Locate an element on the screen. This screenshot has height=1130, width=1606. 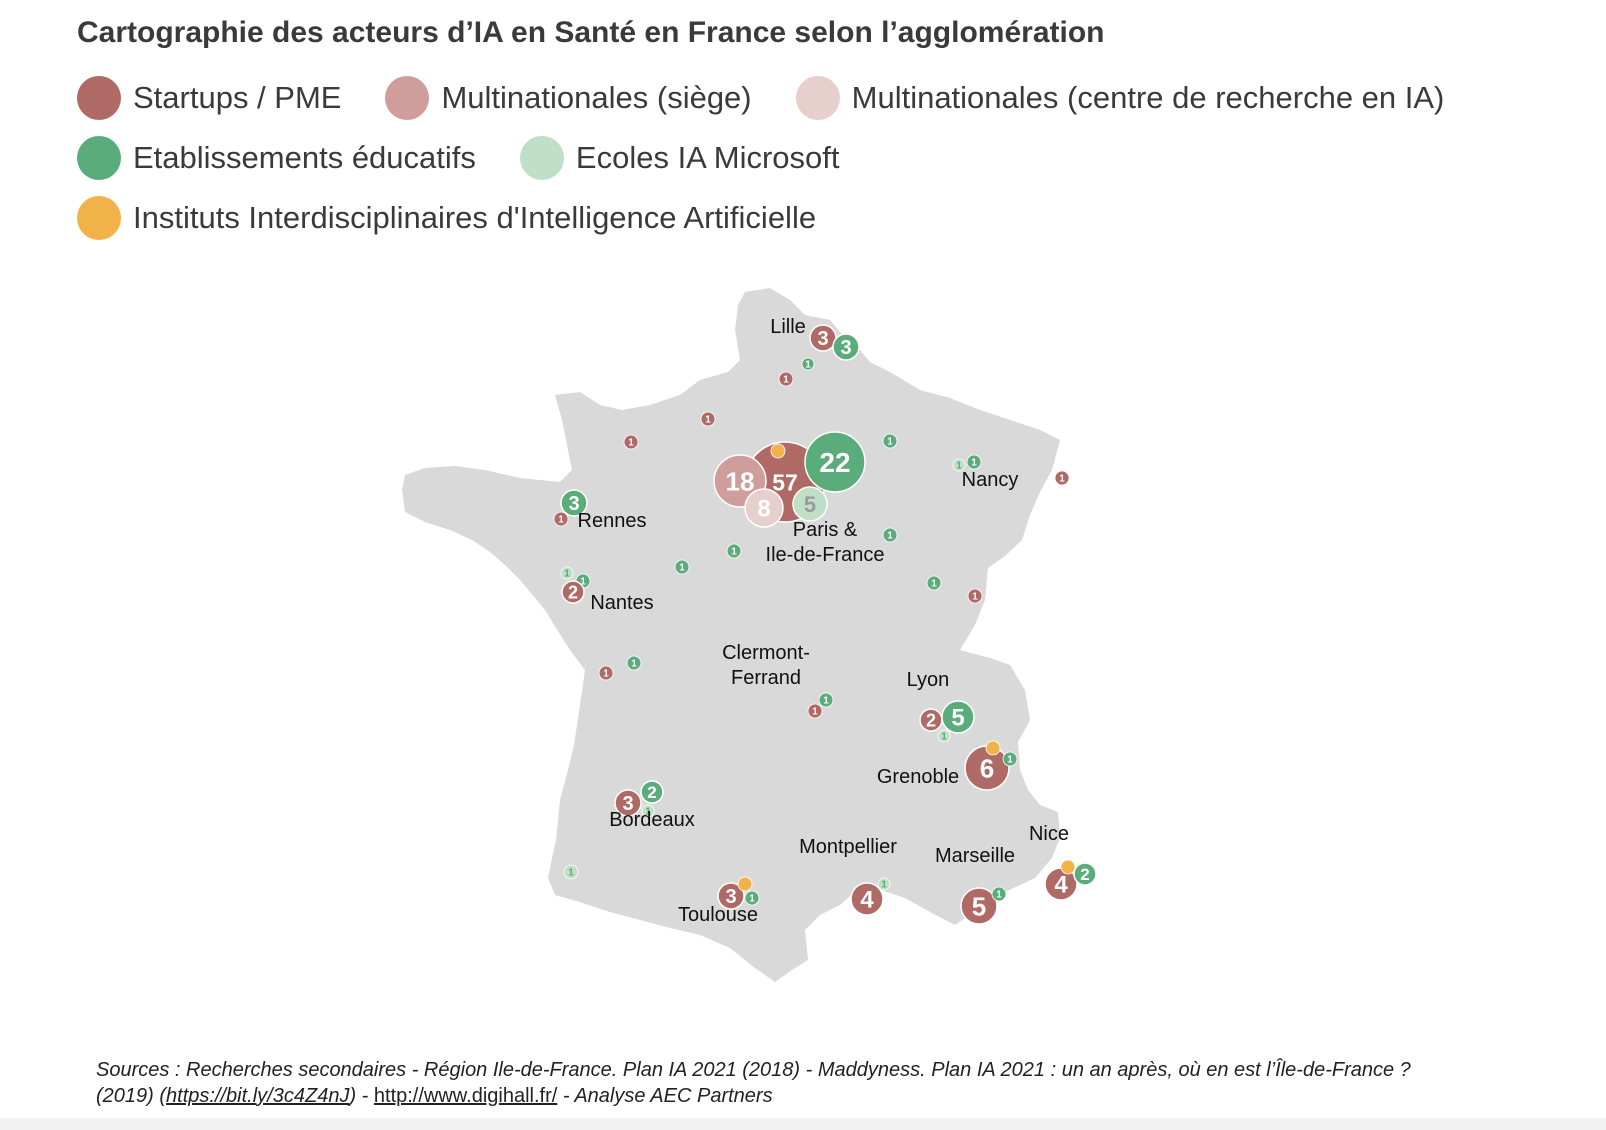
rennes-startups-1: 1 is located at coordinates (561, 519).